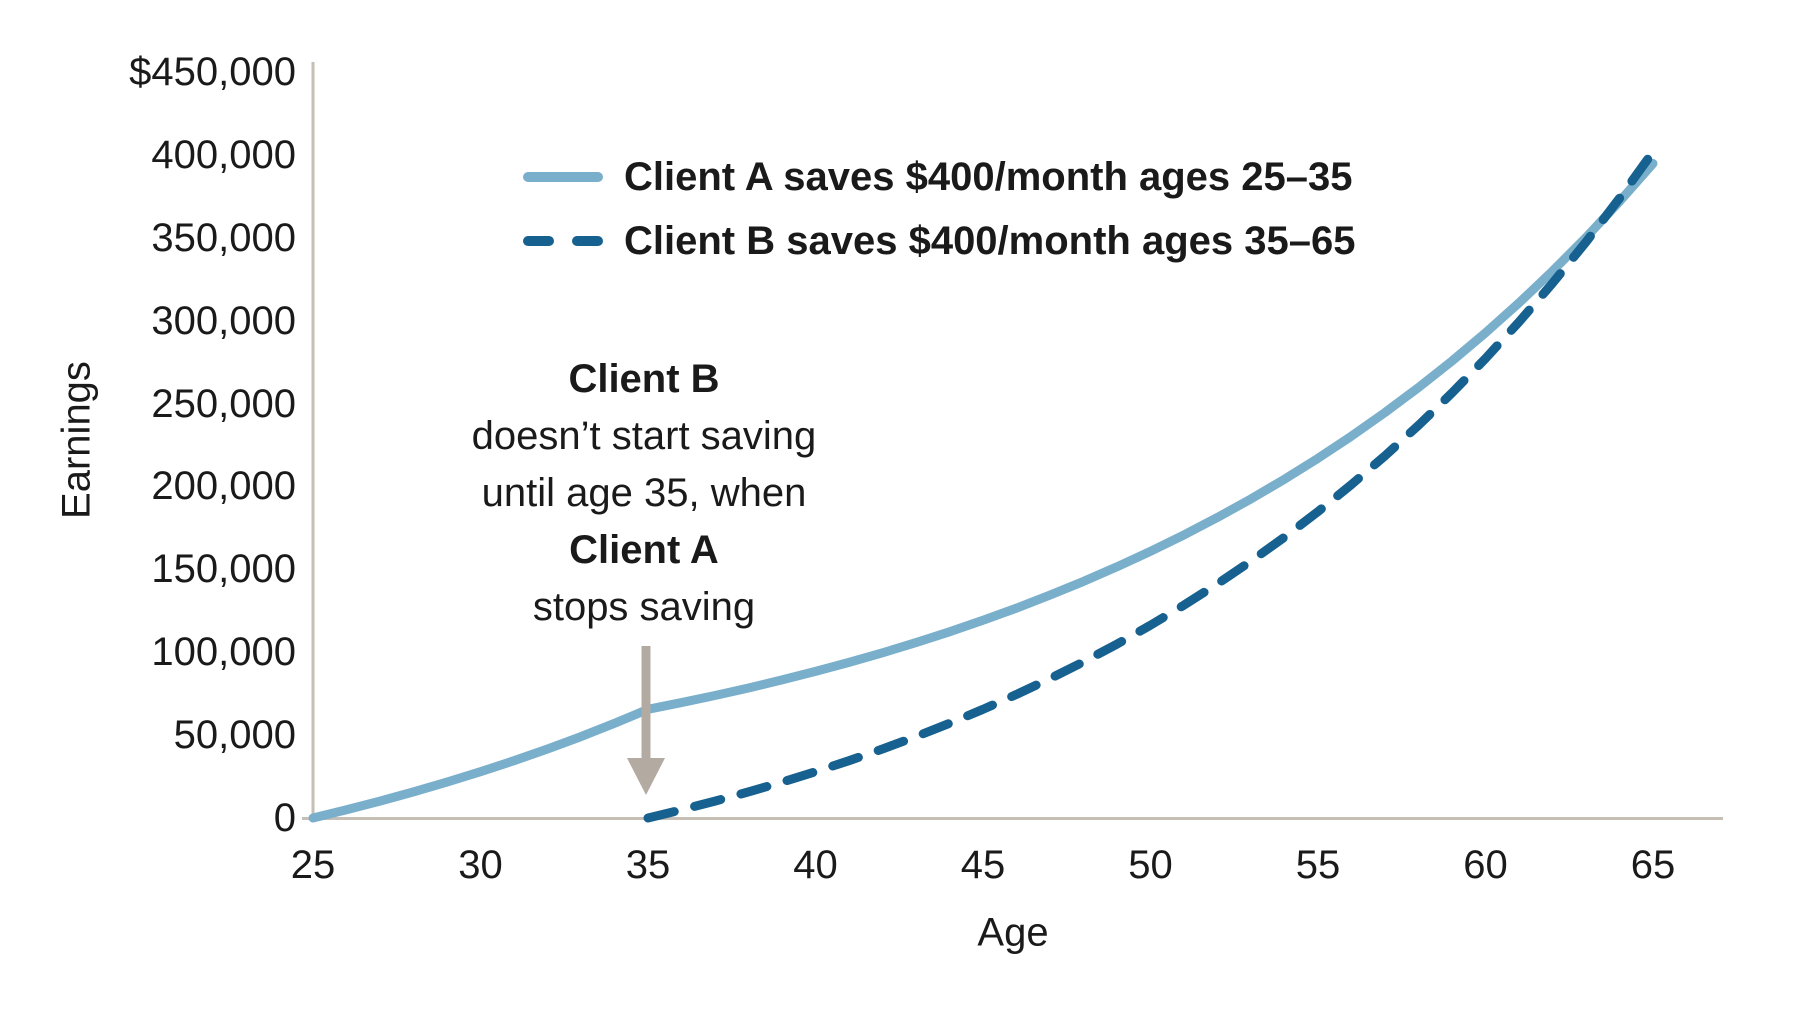 The width and height of the screenshot is (1800, 1018). What do you see at coordinates (815, 865) in the screenshot?
I see `x-tick-label: 40` at bounding box center [815, 865].